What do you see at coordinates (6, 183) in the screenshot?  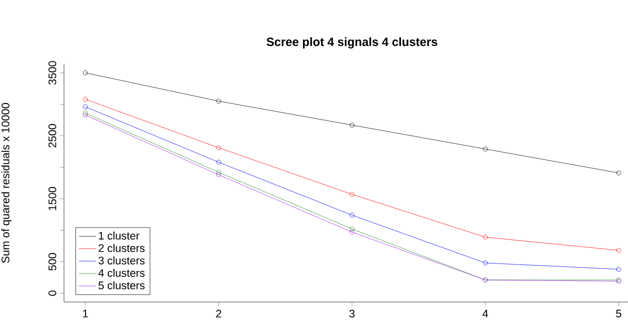 I see `y-axis-title: Sum of quared residuals x 10000` at bounding box center [6, 183].